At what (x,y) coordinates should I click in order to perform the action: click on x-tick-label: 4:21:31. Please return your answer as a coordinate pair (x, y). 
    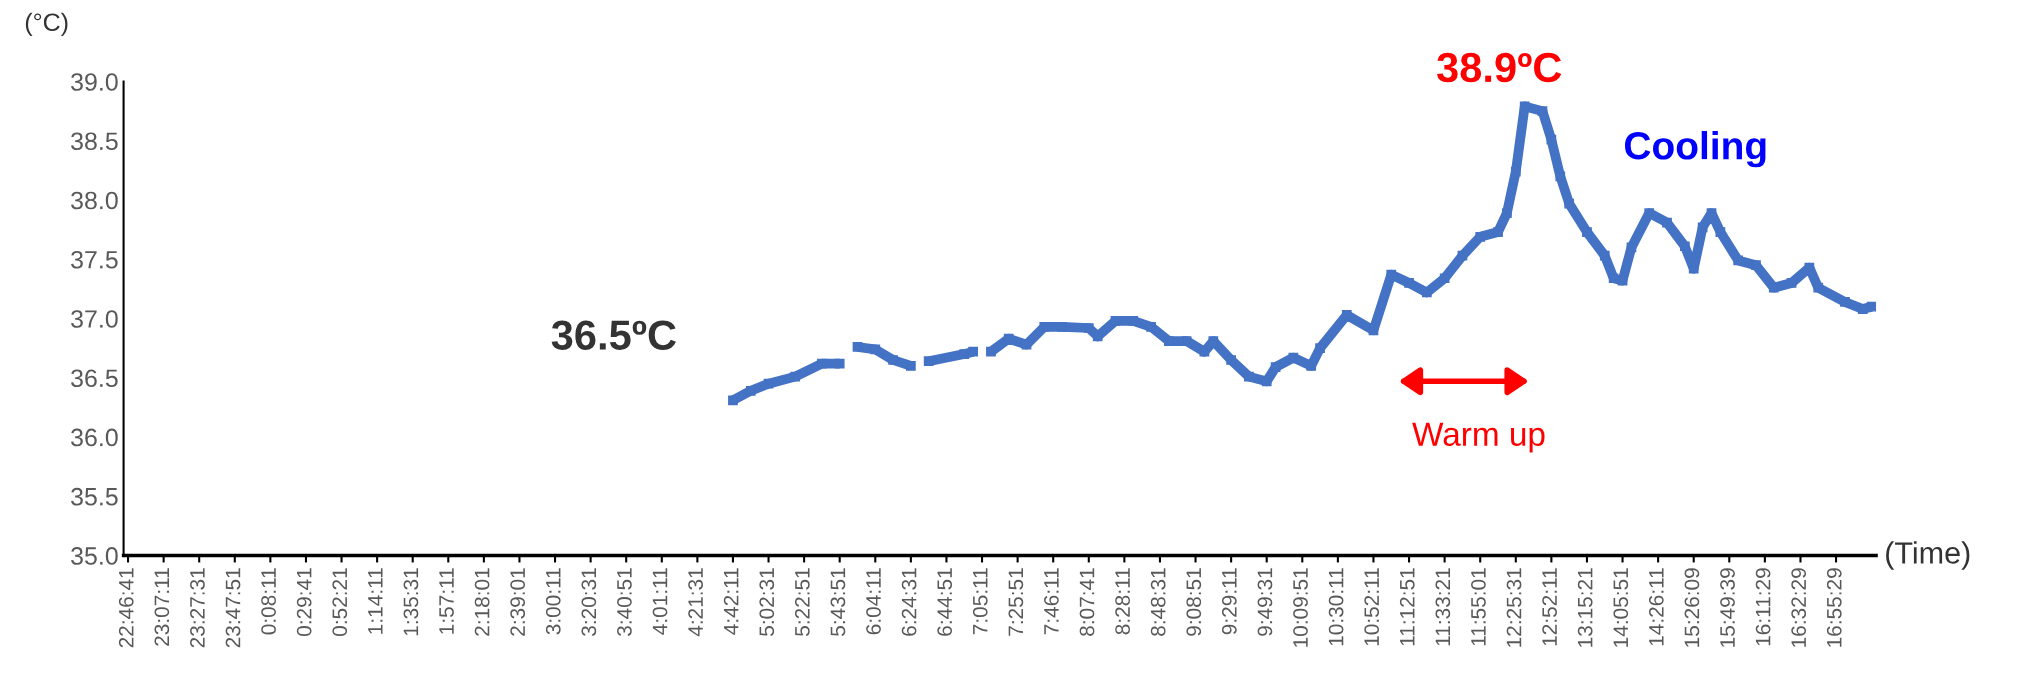
    Looking at the image, I should click on (695, 602).